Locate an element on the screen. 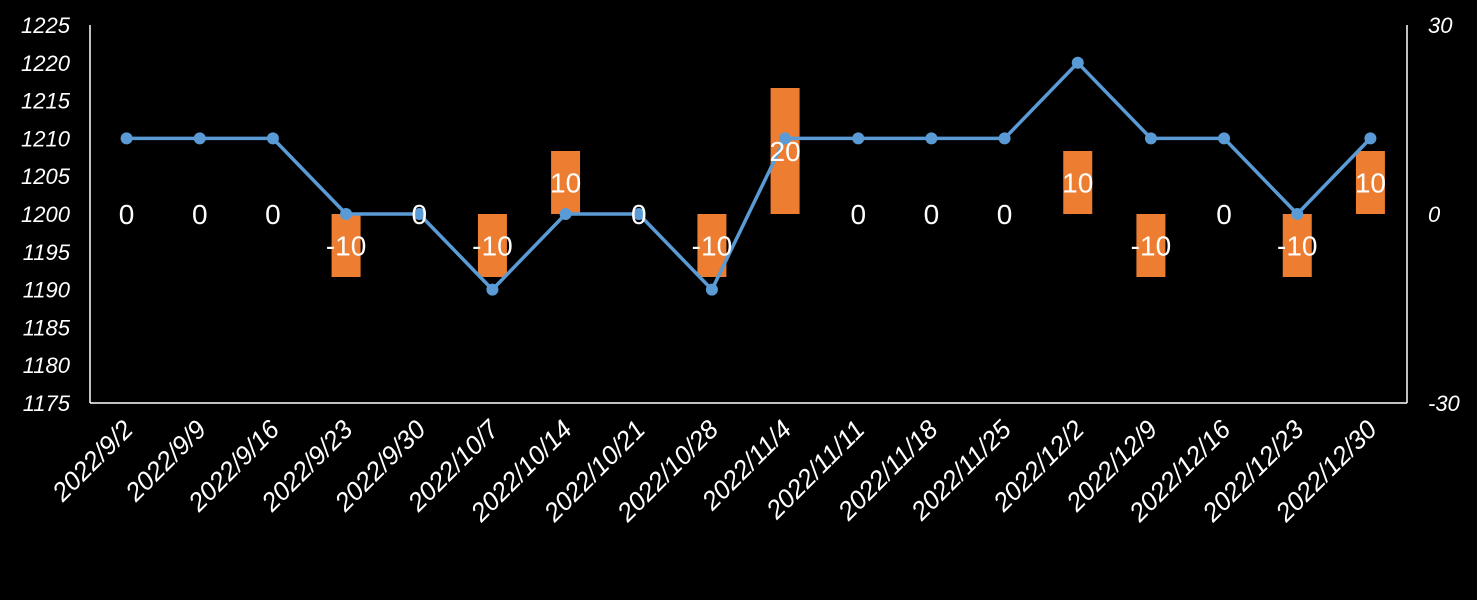 The height and width of the screenshot is (600, 1477). bar-data-label: 20 is located at coordinates (785, 151).